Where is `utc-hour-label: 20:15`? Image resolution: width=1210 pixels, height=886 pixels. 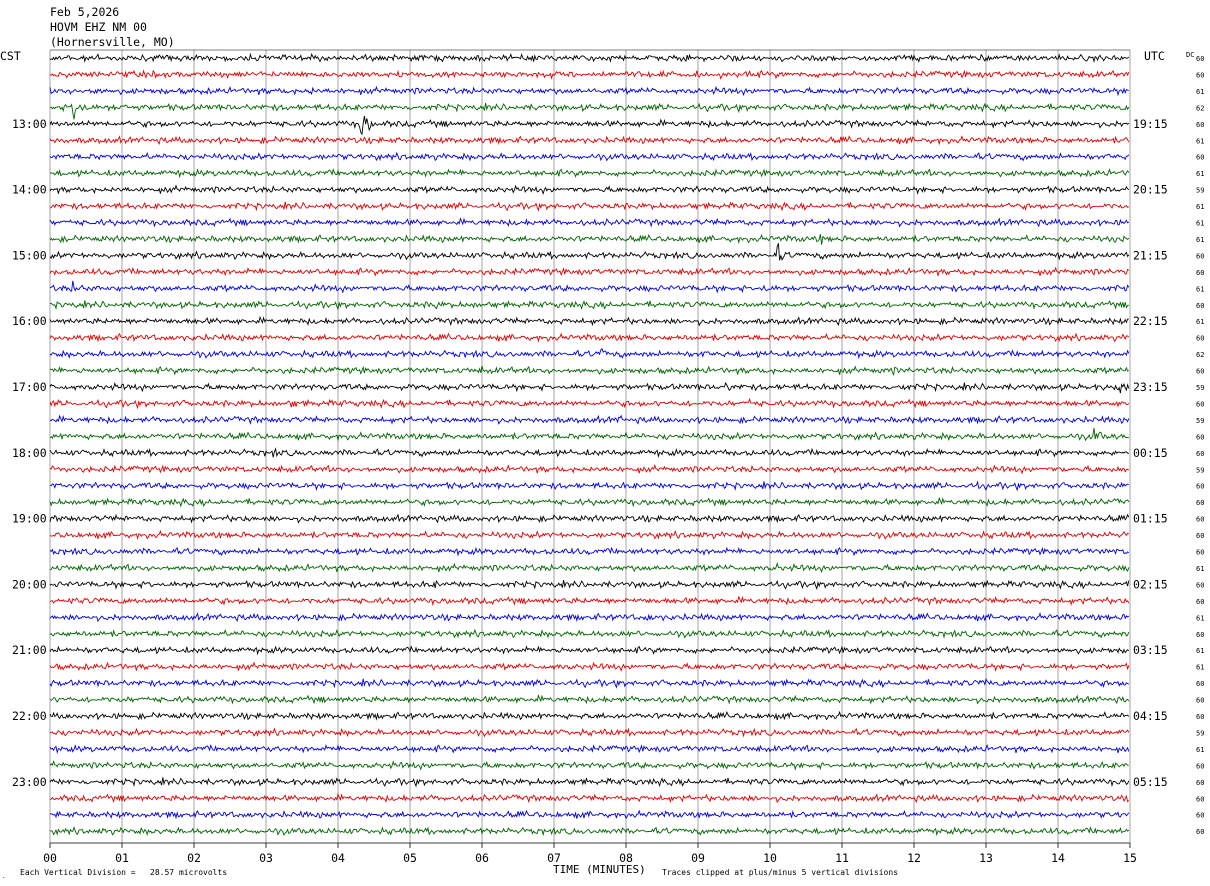
utc-hour-label: 20:15 is located at coordinates (1150, 190).